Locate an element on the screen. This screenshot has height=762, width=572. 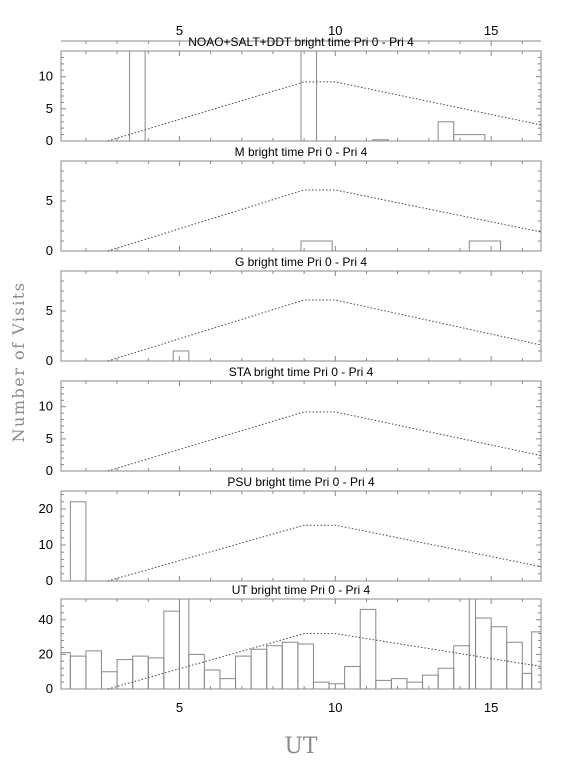
bottom-x-tick-label: 5 is located at coordinates (179, 707).